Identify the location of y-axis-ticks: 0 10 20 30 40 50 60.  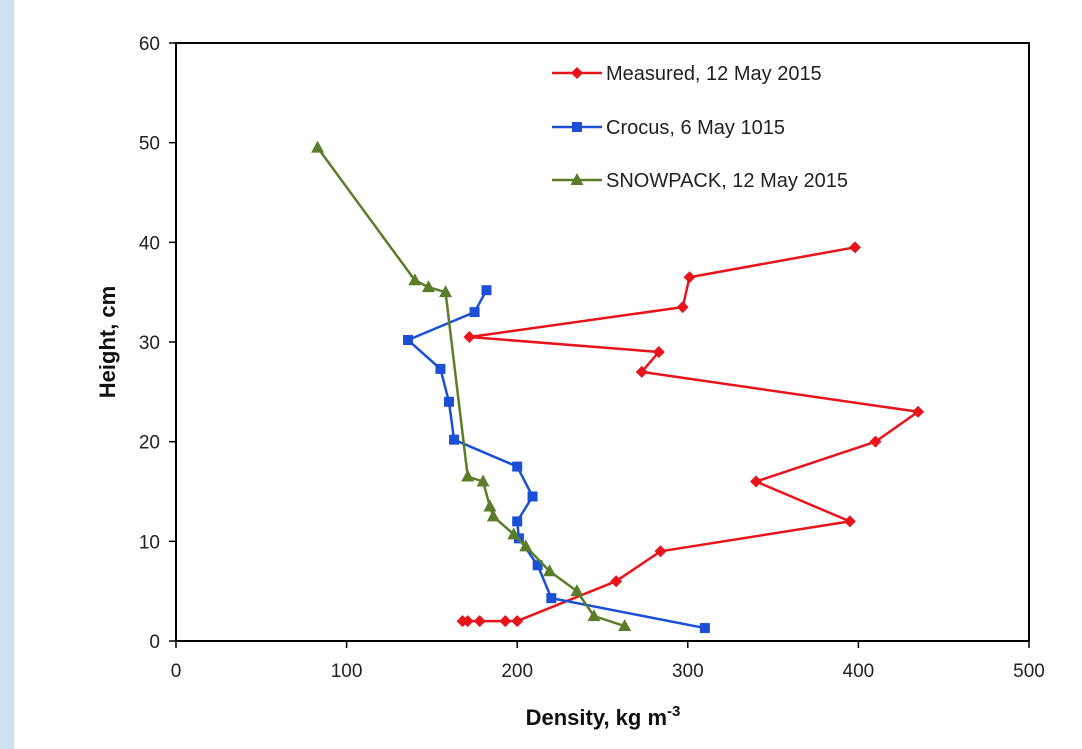
(157, 343).